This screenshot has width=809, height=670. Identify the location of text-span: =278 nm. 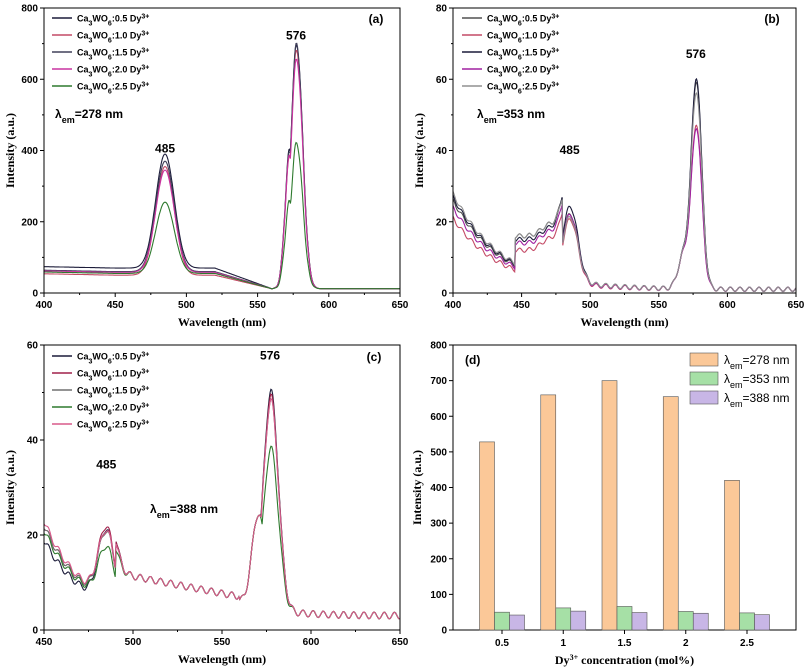
(99, 114).